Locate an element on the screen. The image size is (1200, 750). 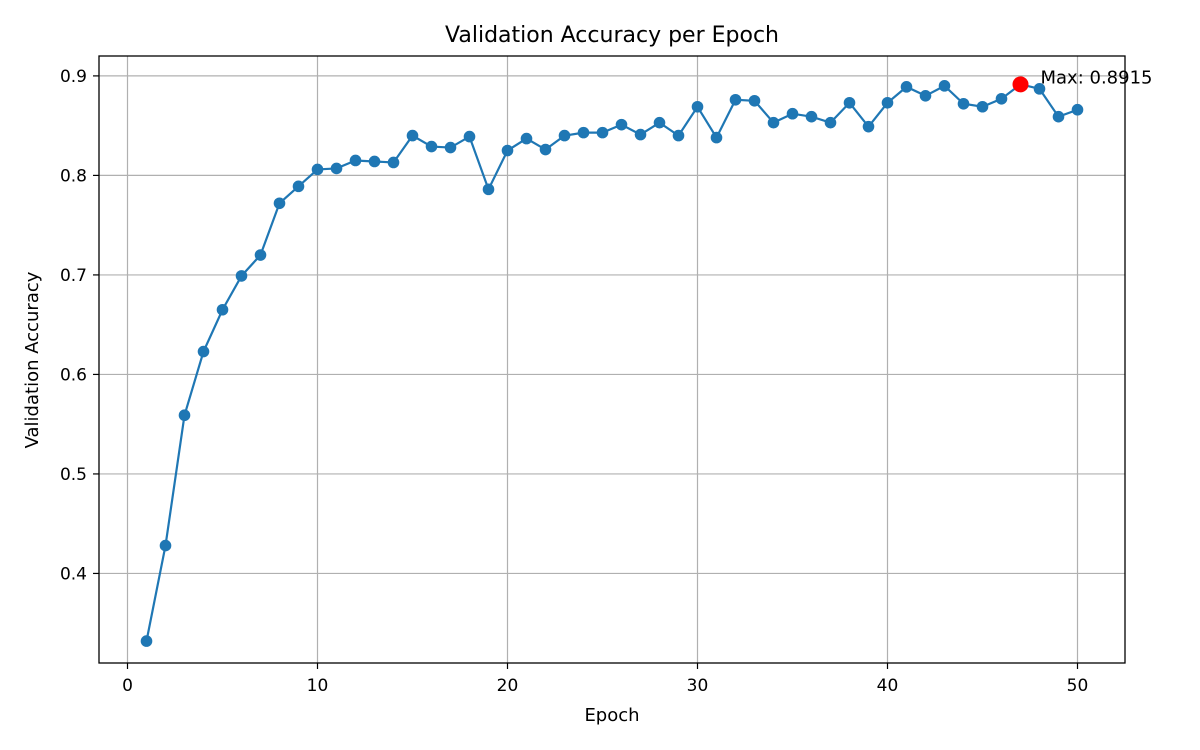
max-annotation: Max: 0.8915 is located at coordinates (1097, 77).